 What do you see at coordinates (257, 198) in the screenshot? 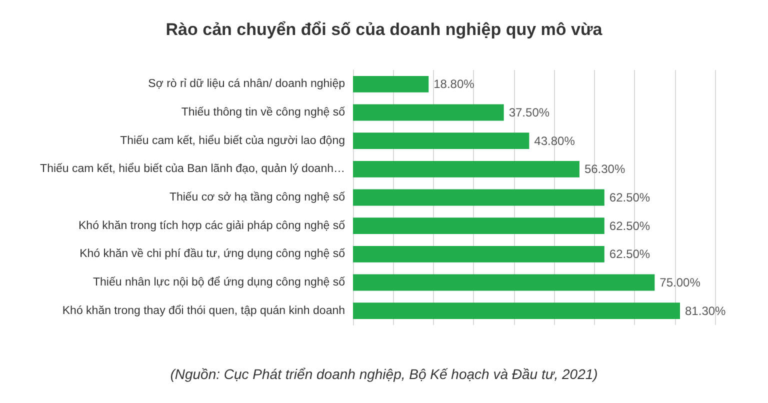
I see `y-tick-label: Thiếu cơ sở hạ tầng công nghệ số` at bounding box center [257, 198].